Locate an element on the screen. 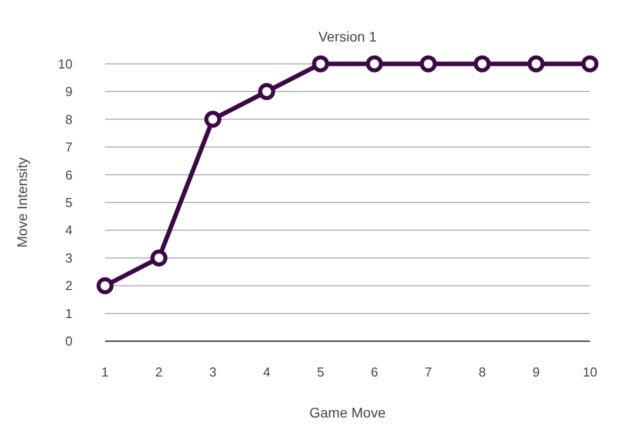  x-tick-label: 1 is located at coordinates (105, 372).